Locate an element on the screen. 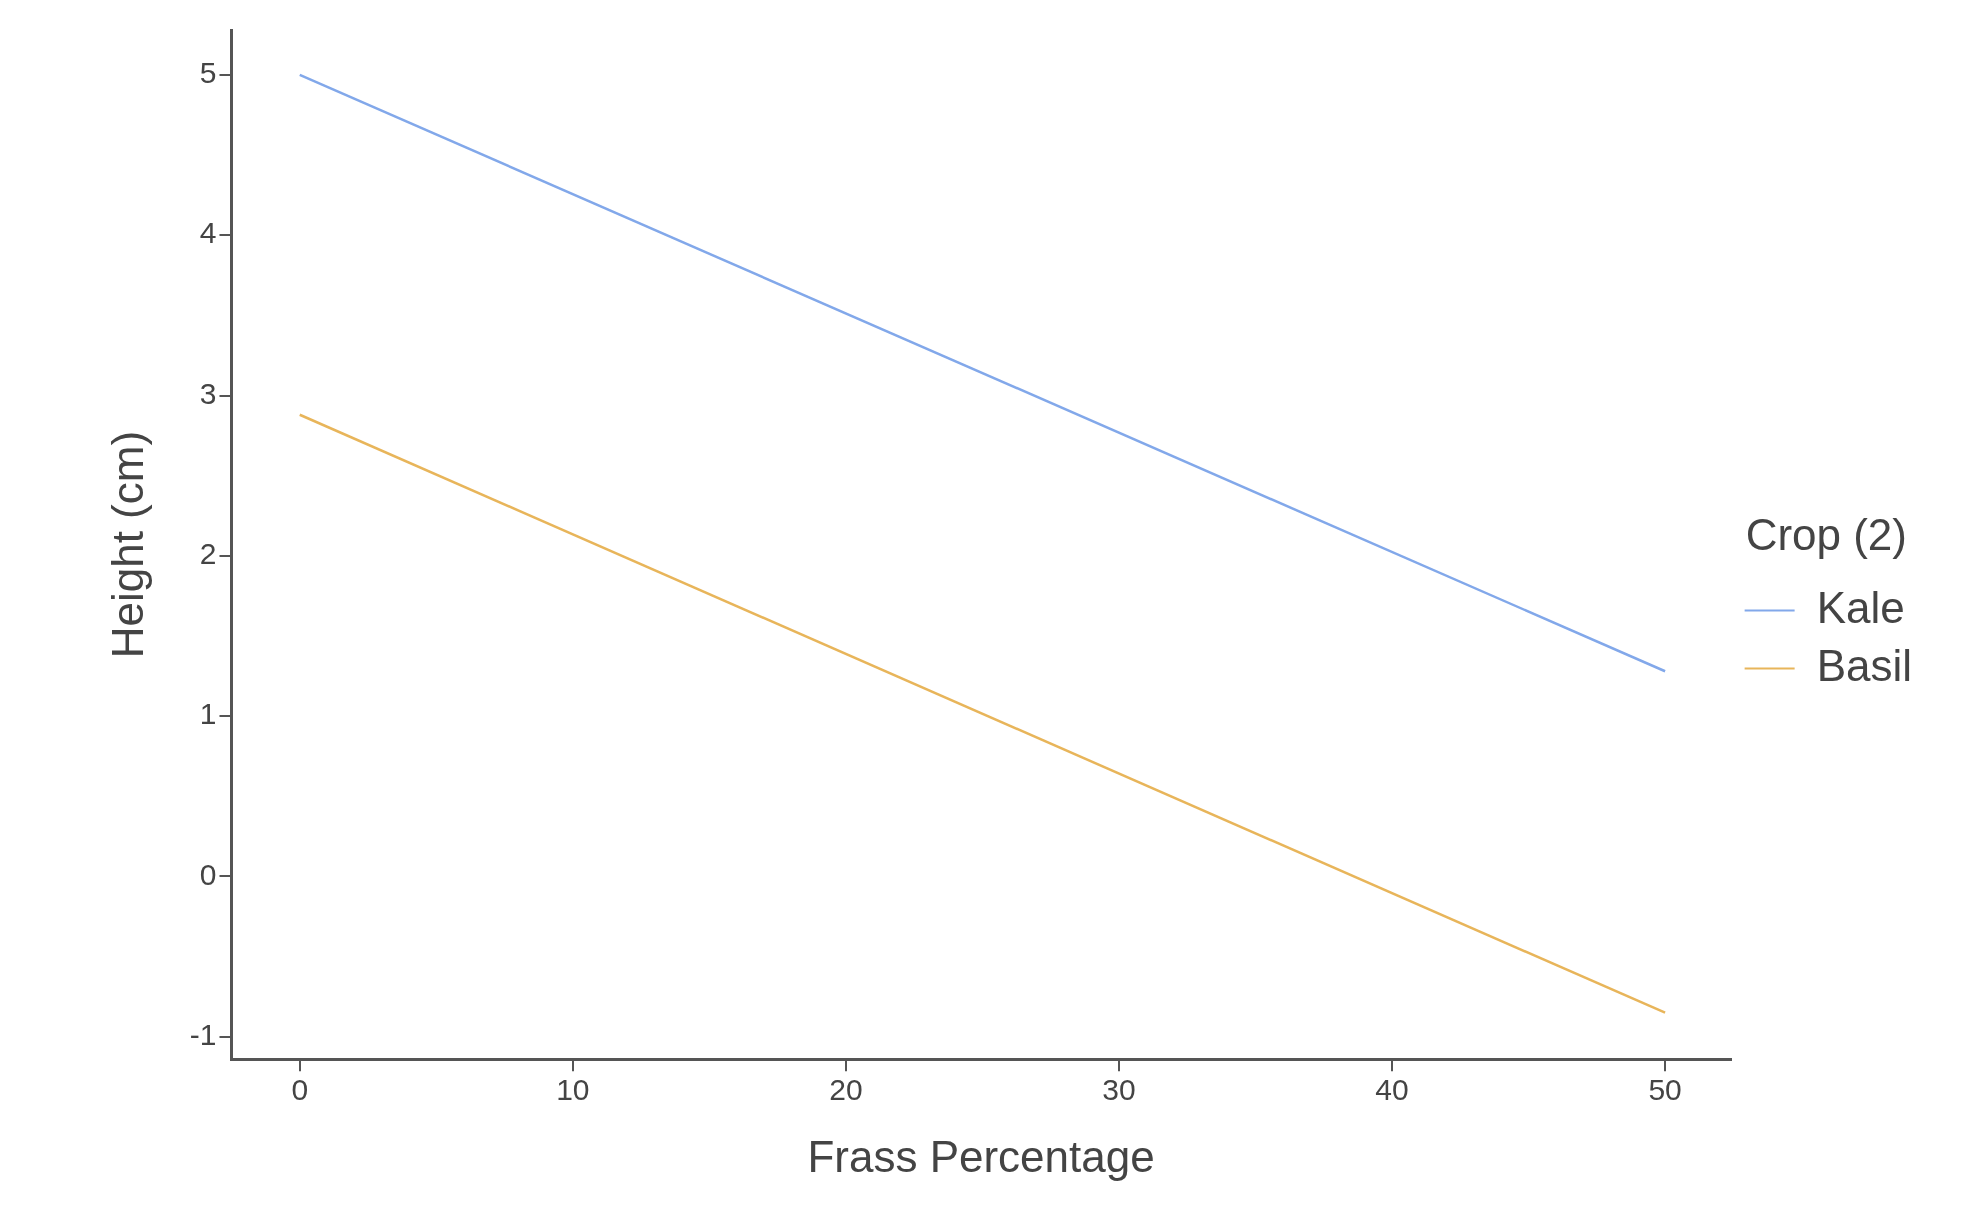 The height and width of the screenshot is (1210, 1982). y-tick-label: 5 is located at coordinates (208, 73).